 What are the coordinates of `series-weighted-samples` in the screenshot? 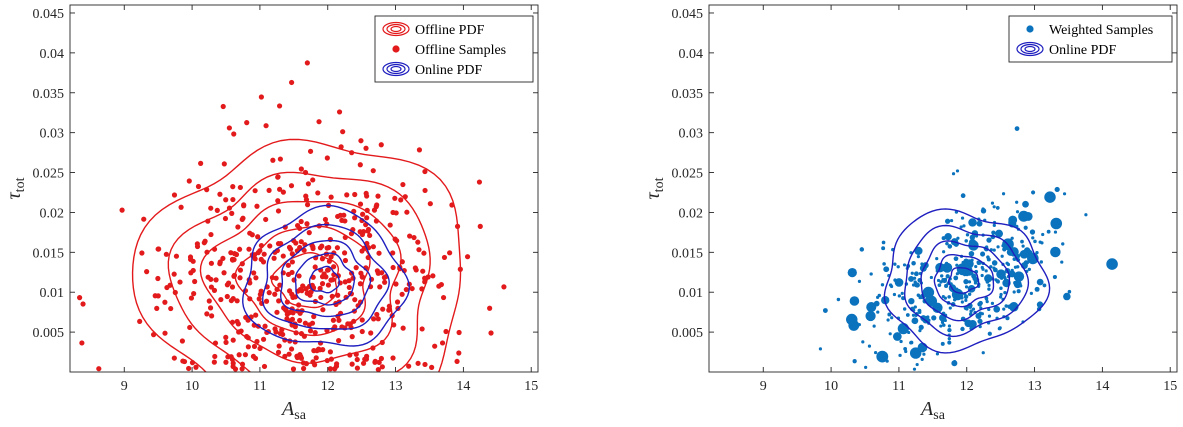 It's located at (968, 248).